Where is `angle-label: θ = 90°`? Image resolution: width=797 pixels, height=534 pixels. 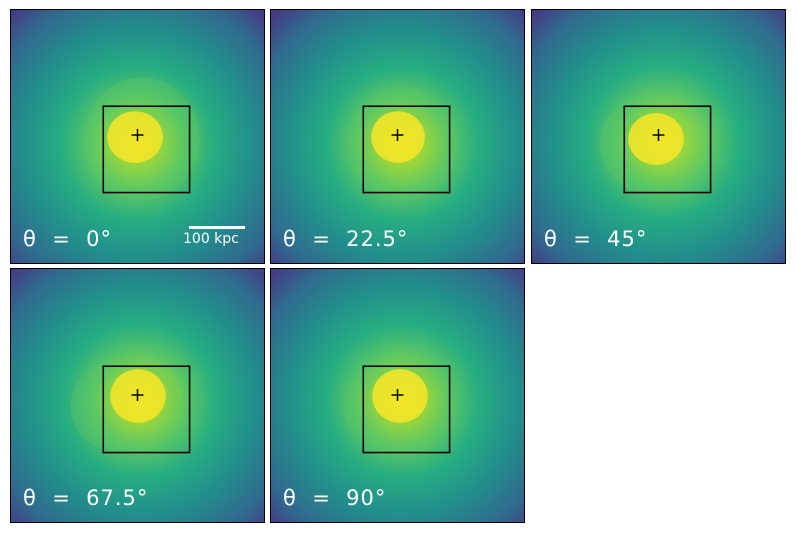 angle-label: θ = 90° is located at coordinates (335, 498).